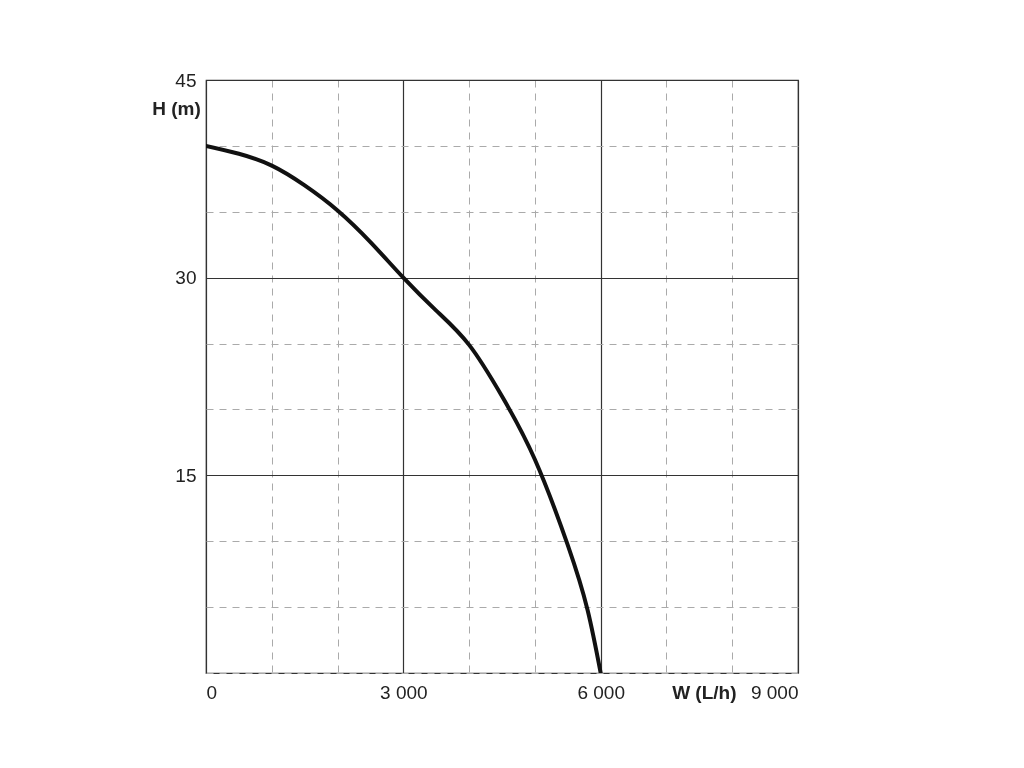 The height and width of the screenshot is (768, 1024). What do you see at coordinates (404, 692) in the screenshot?
I see `x-tick-label: 3 000` at bounding box center [404, 692].